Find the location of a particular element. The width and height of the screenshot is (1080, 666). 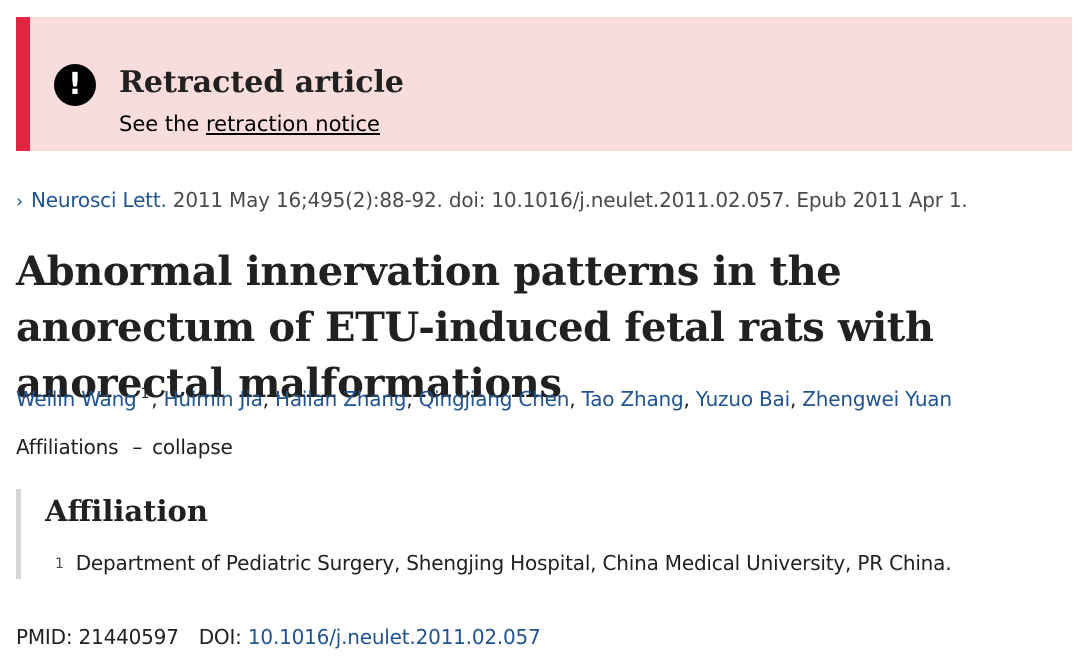

author-link: Huimin Jia is located at coordinates (213, 399).